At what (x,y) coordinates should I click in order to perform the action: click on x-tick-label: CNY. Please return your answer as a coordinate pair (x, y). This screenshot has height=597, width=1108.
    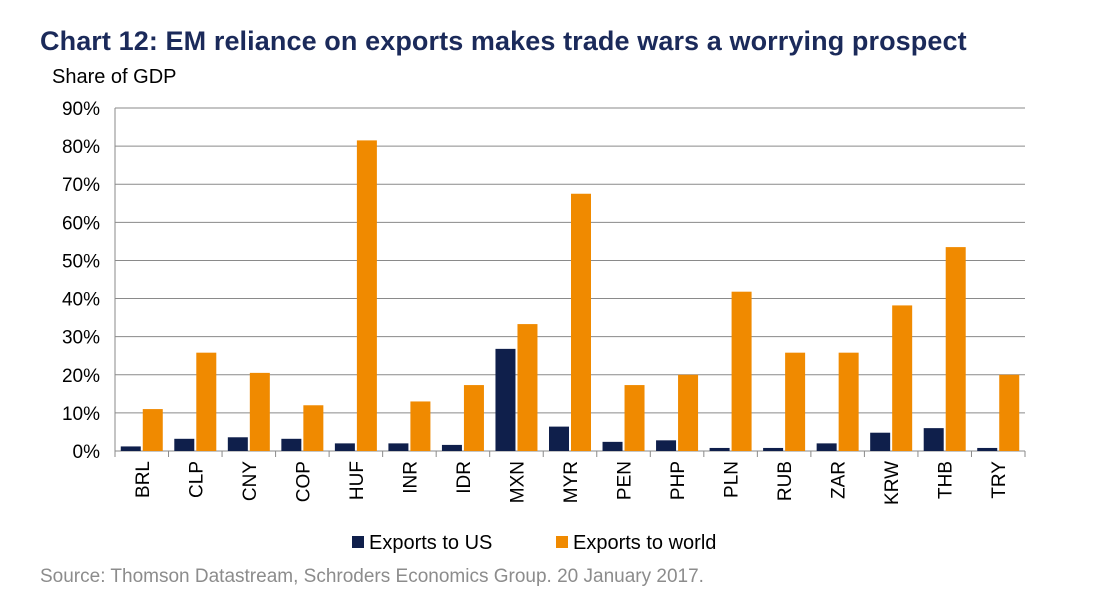
    Looking at the image, I should click on (250, 481).